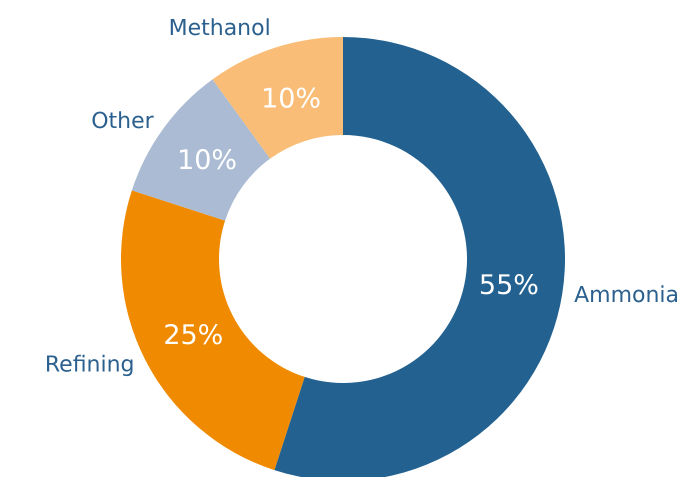 The height and width of the screenshot is (477, 688). I want to click on slice-label: Refining, so click(89, 365).